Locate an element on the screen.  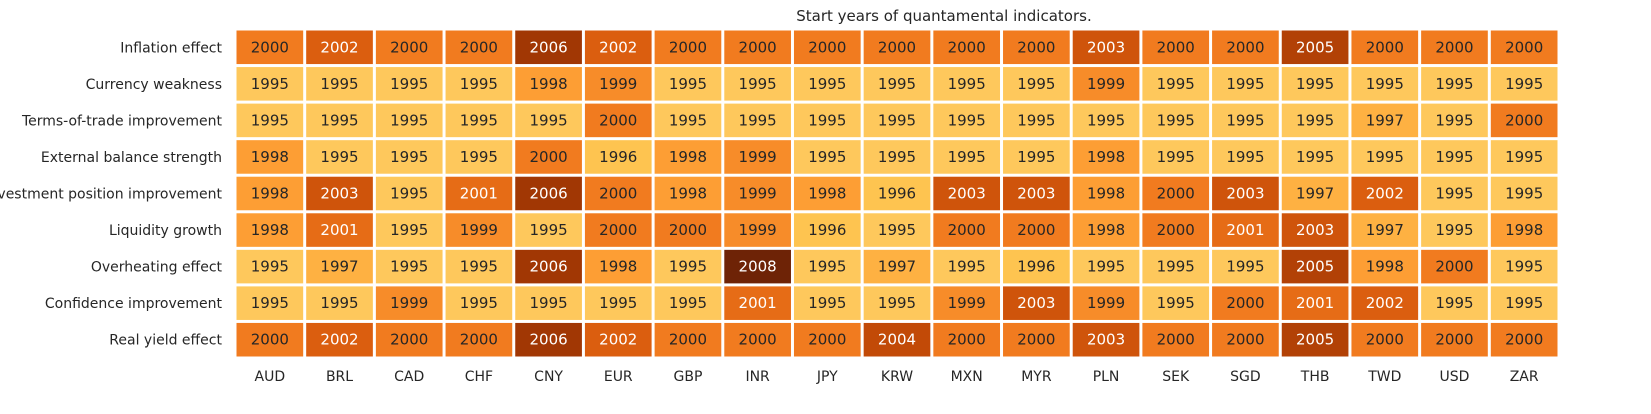
column-label: JPY is located at coordinates (827, 377).